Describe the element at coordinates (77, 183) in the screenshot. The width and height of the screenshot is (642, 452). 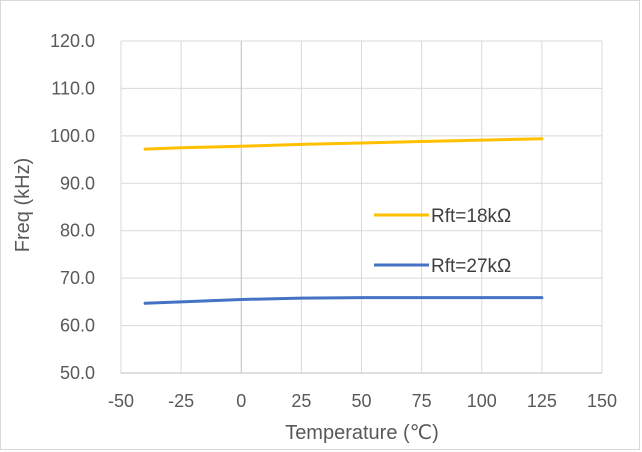
I see `y-tick-label: 90.0` at that location.